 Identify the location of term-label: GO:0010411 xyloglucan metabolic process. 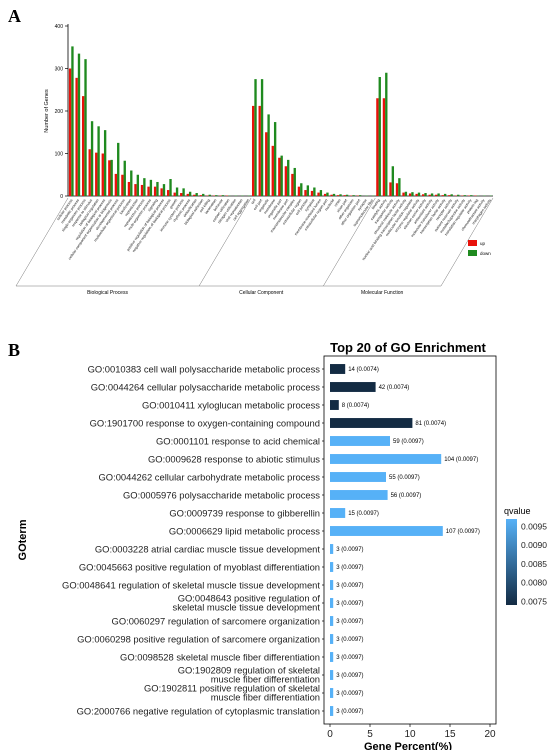
(231, 405).